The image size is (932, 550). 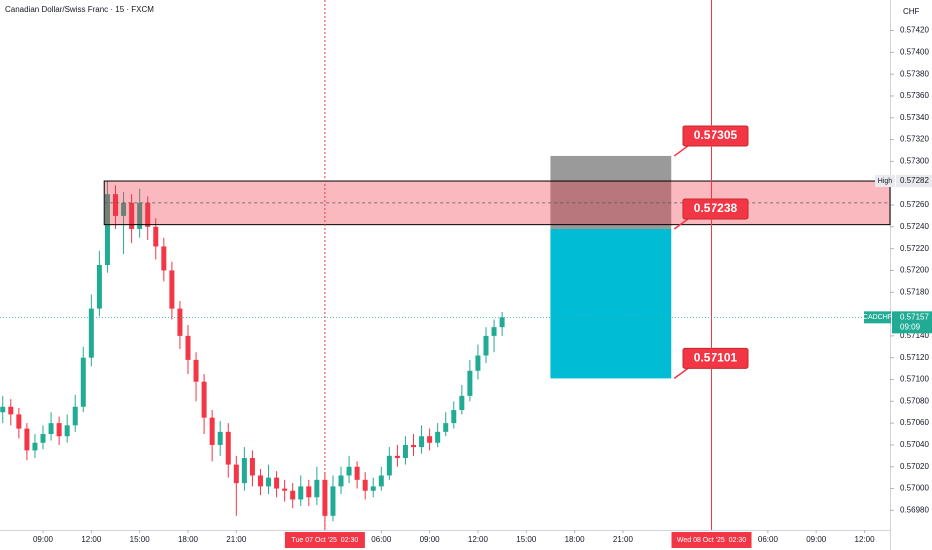 I want to click on y-tick-label: 0.57140, so click(x=914, y=335).